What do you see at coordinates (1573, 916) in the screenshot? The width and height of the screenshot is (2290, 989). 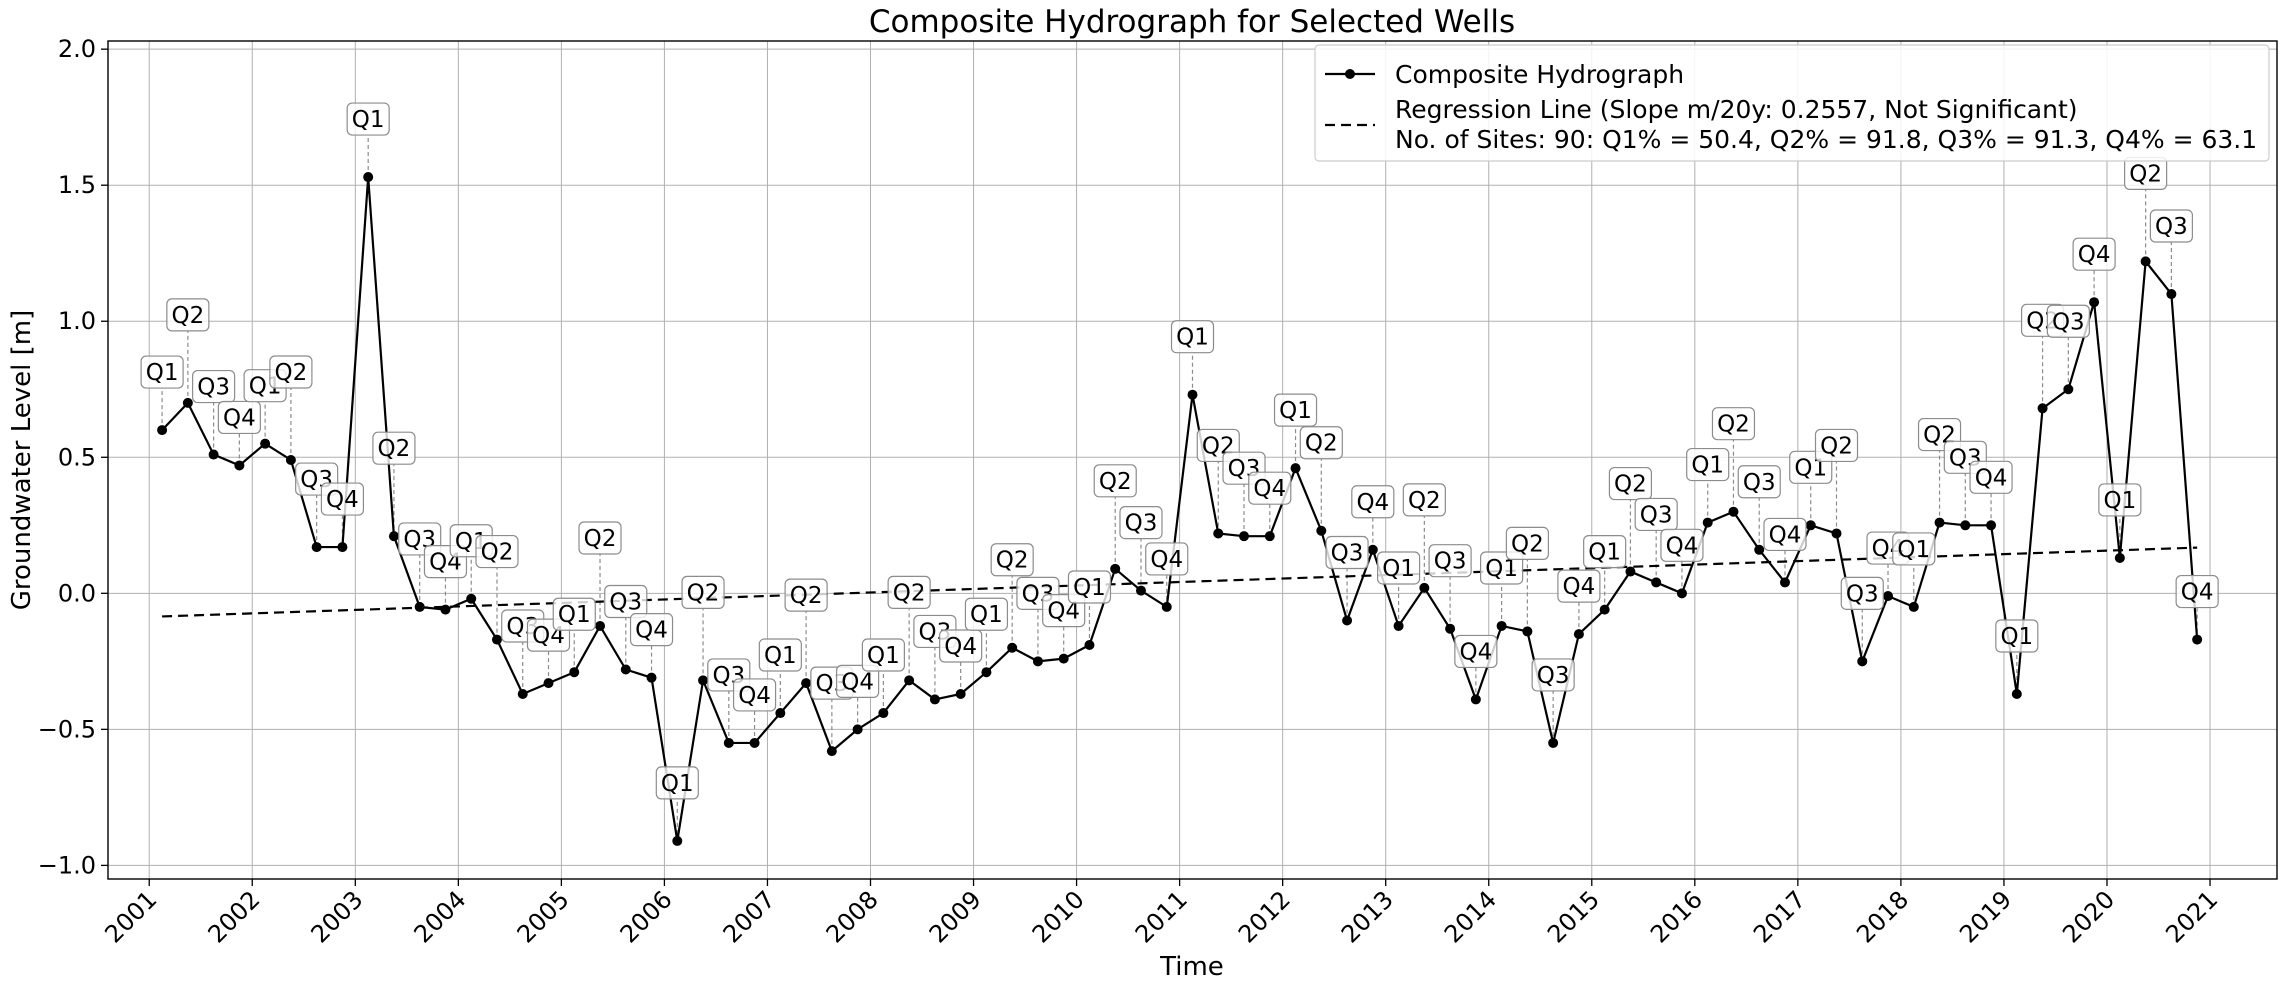 I see `x-tick-label: 2015` at bounding box center [1573, 916].